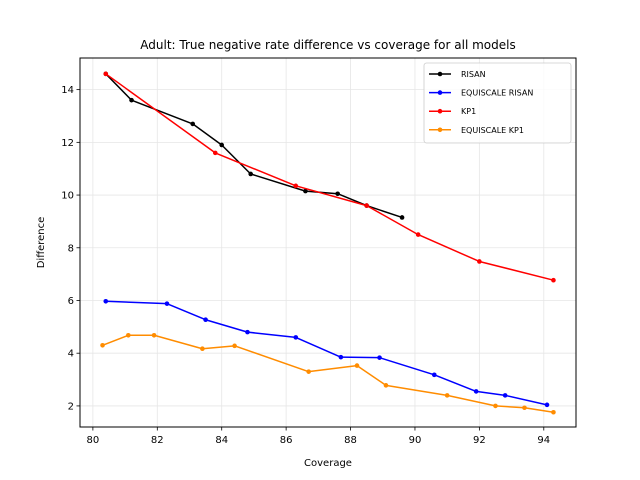 This screenshot has width=640, height=480. I want to click on series-equiscale-kp1, so click(328, 373).